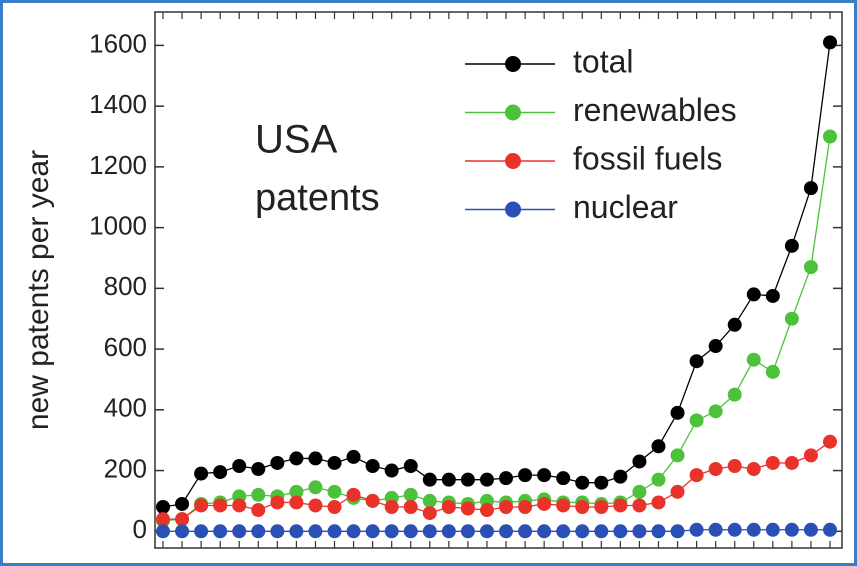 The width and height of the screenshot is (857, 566). I want to click on y-tick-label: 1600, so click(118, 43).